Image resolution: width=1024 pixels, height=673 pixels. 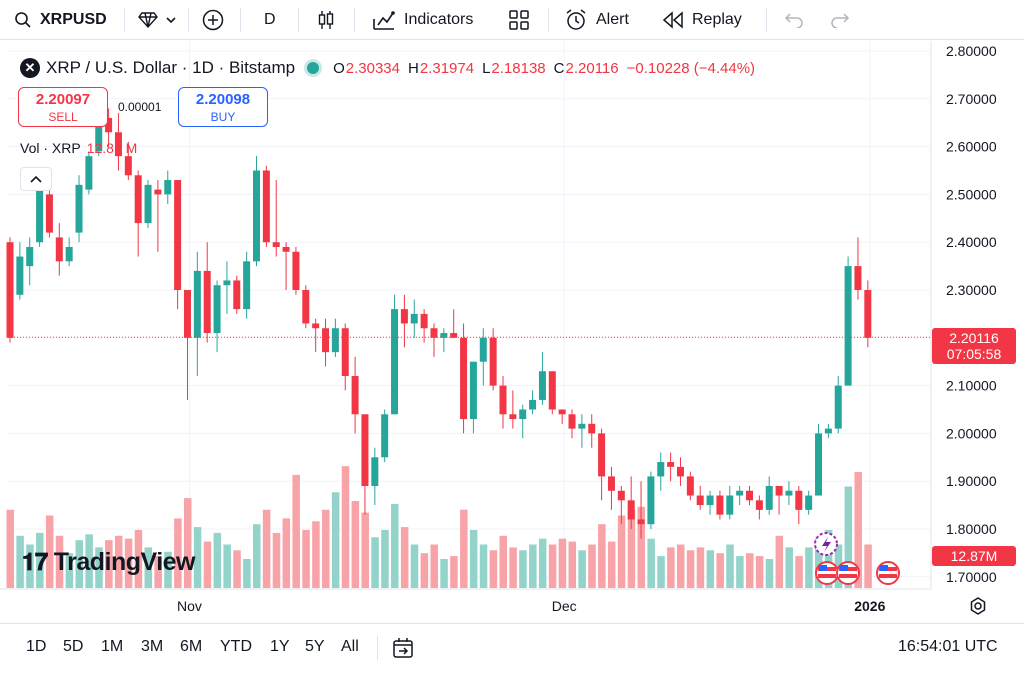 What do you see at coordinates (519, 20) in the screenshot?
I see `layouts-button` at bounding box center [519, 20].